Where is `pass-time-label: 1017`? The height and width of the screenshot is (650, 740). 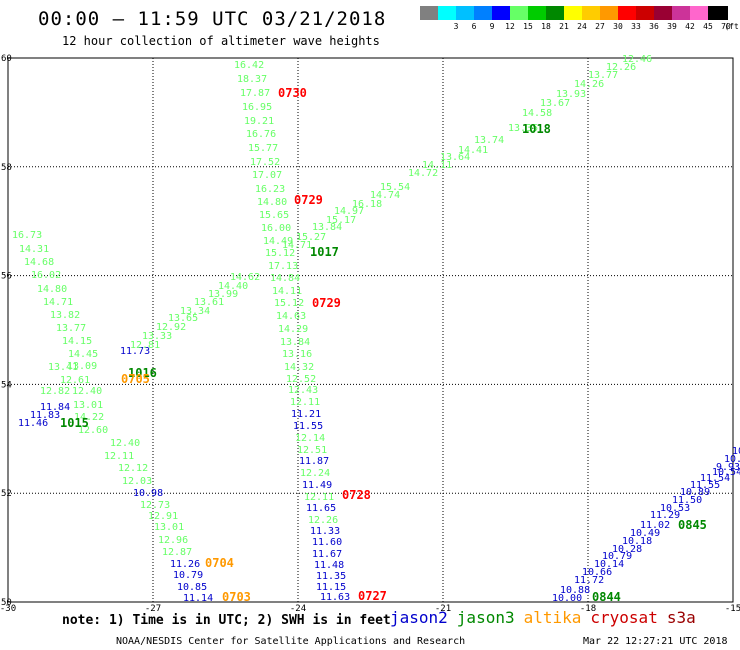 pass-time-label: 1017 is located at coordinates (324, 252).